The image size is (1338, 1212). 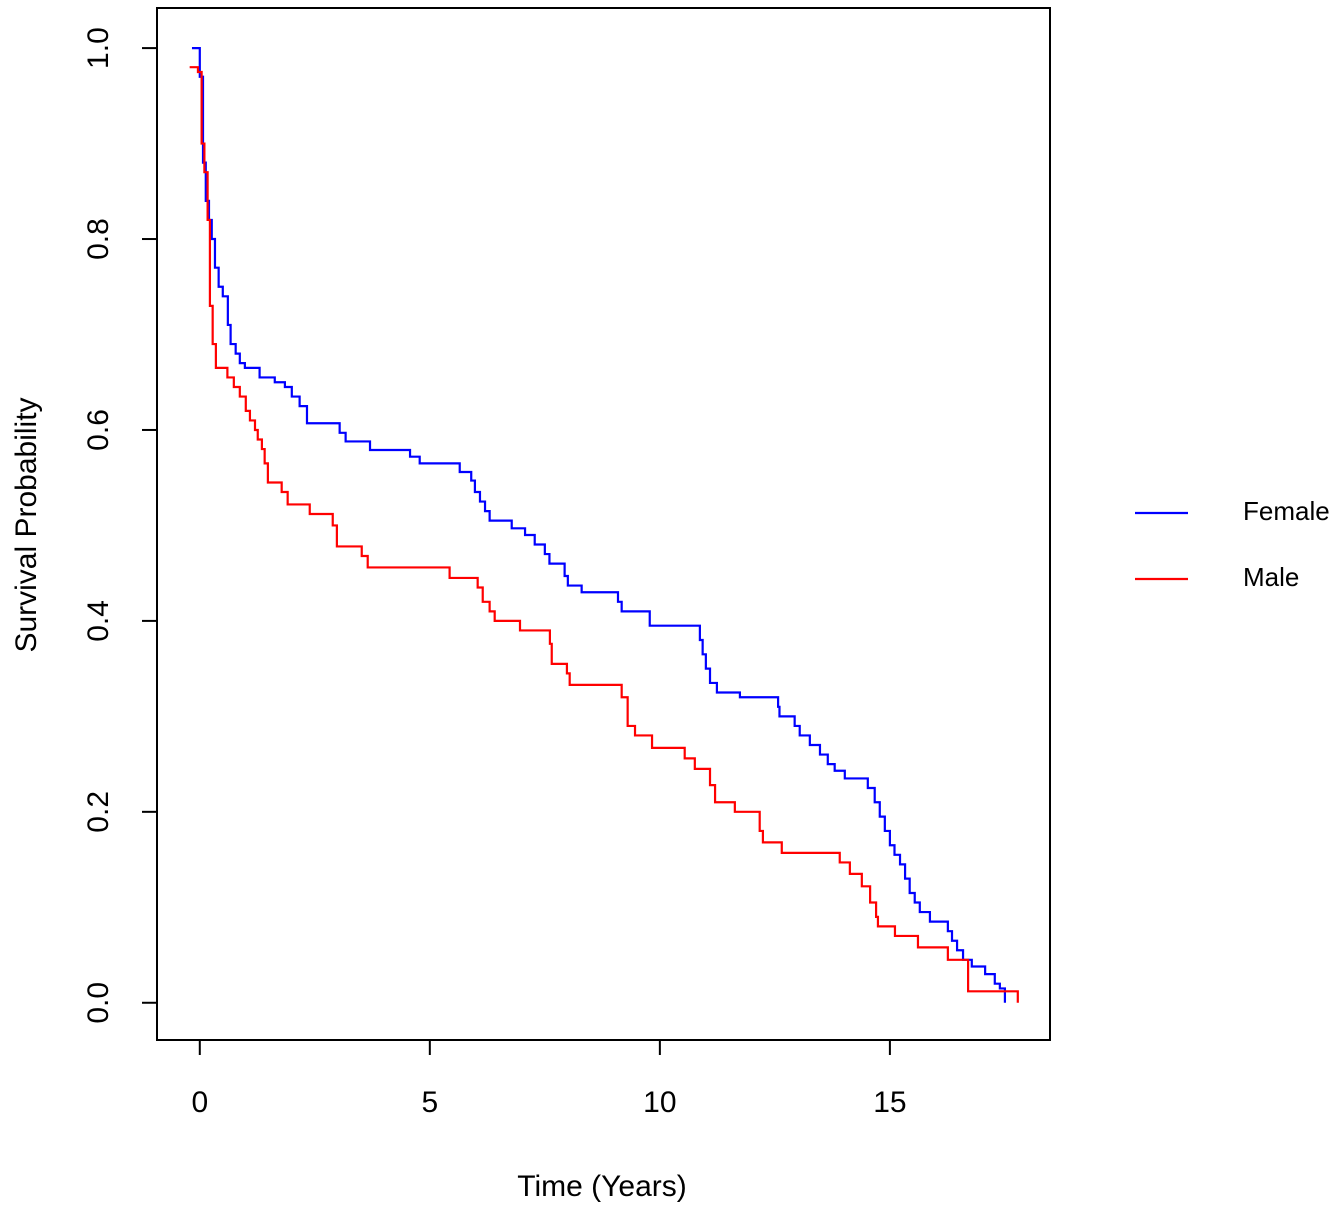 I want to click on y-tick-label: 0.0, so click(x=98, y=1003).